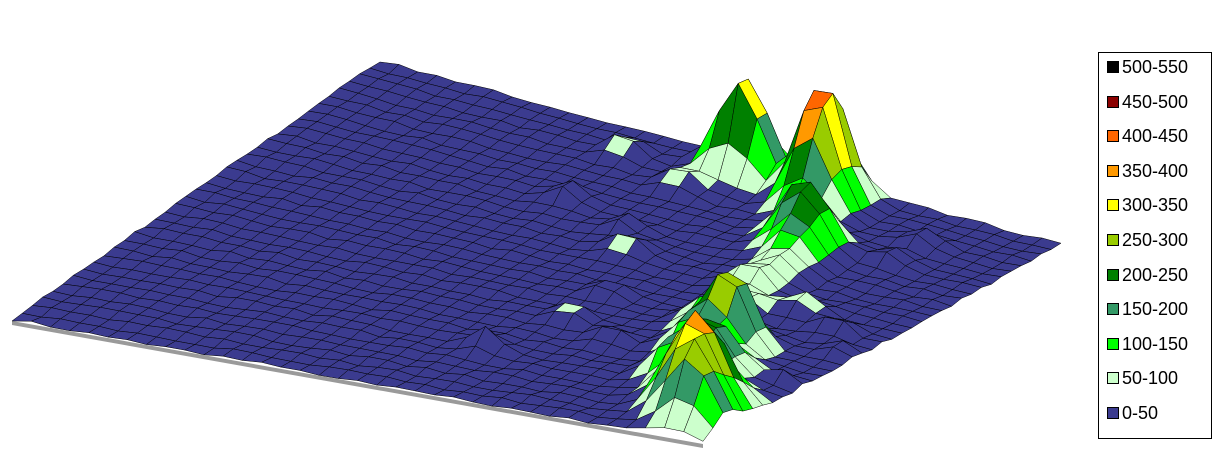  What do you see at coordinates (1155, 67) in the screenshot?
I see `legend-label: 500-550` at bounding box center [1155, 67].